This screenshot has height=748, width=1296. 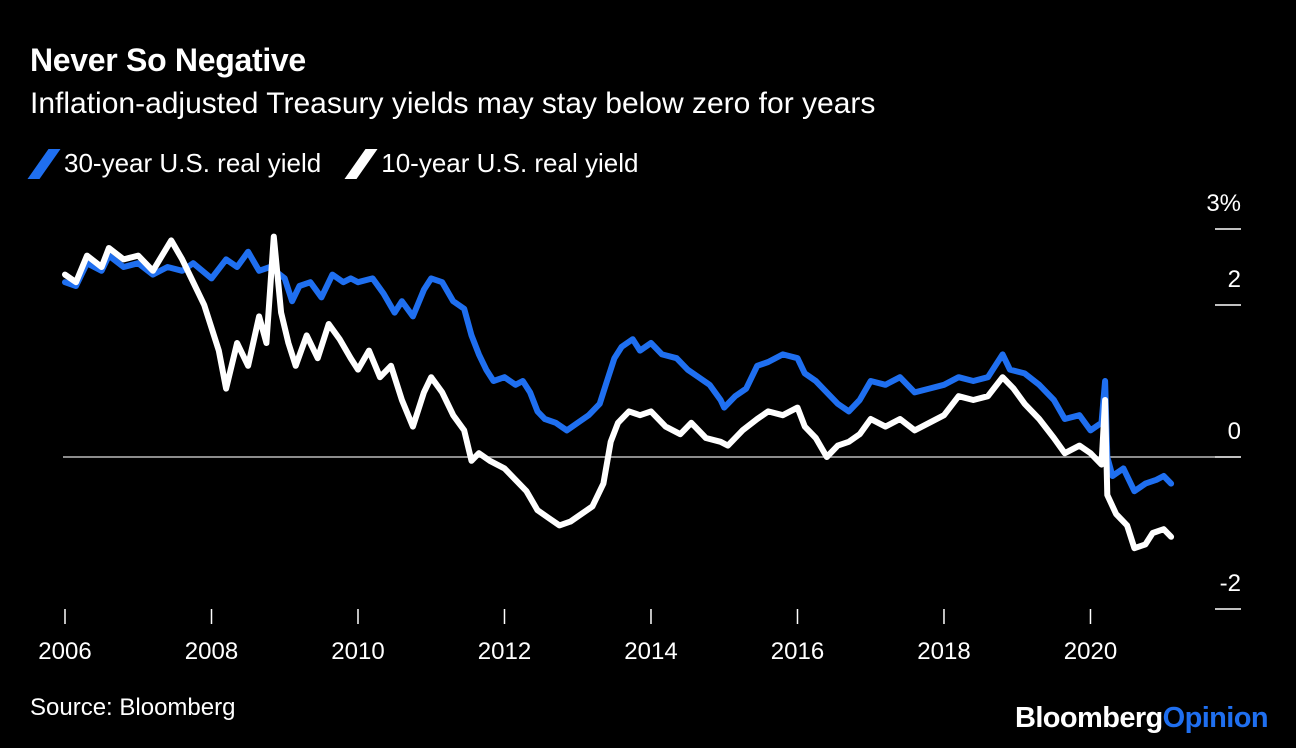 I want to click on y-tick-label-1: 2, so click(x=1234, y=279).